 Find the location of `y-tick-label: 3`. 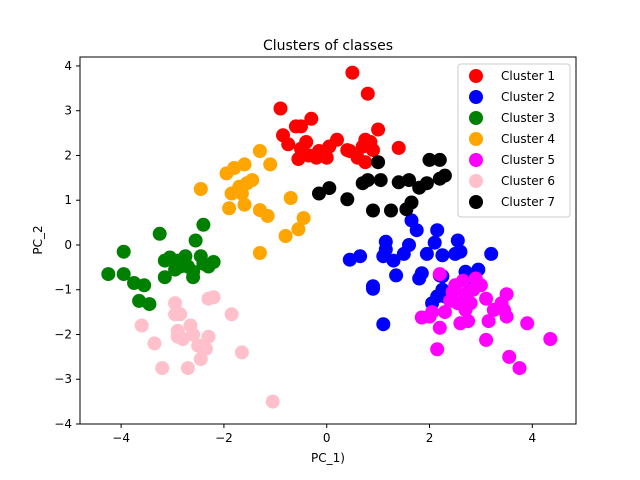

y-tick-label: 3 is located at coordinates (68, 111).